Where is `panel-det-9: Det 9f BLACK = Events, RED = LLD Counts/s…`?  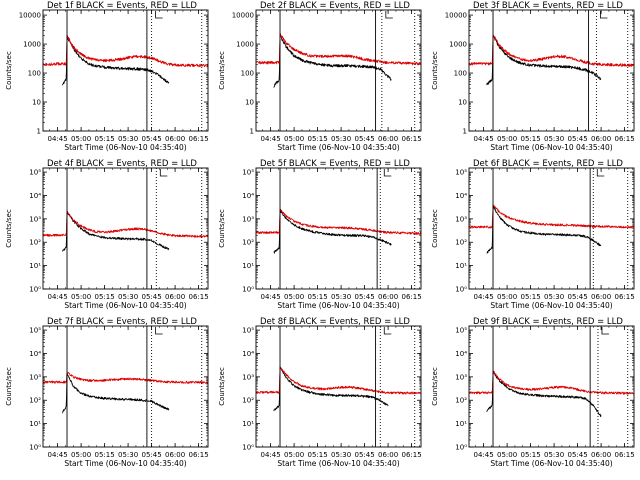
panel-det-9: Det 9f BLACK = Events, RED = LLD Counts/s… is located at coordinates (533, 392).